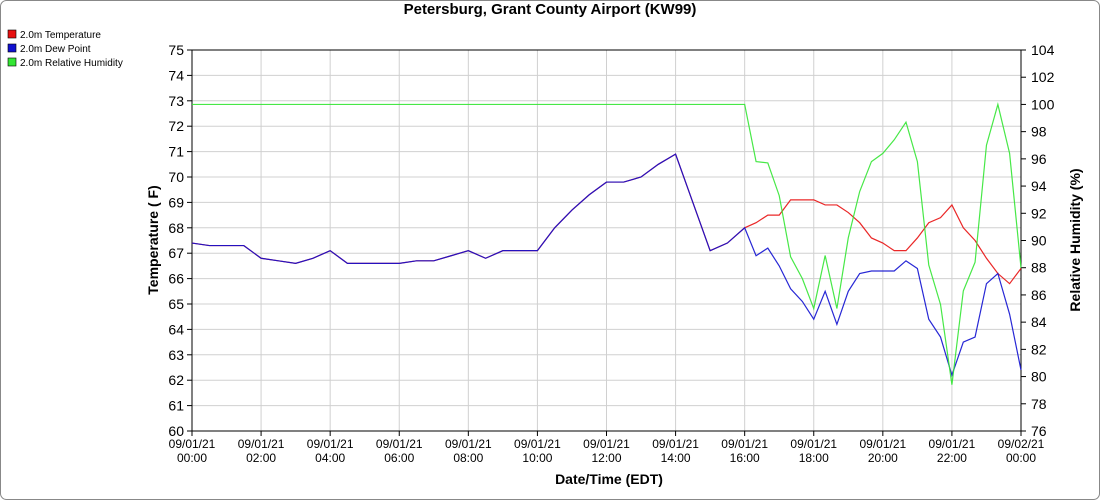 This screenshot has width=1100, height=500. Describe the element at coordinates (1021, 451) in the screenshot. I see `x-tick-label: 09/02/21 00:00` at that location.